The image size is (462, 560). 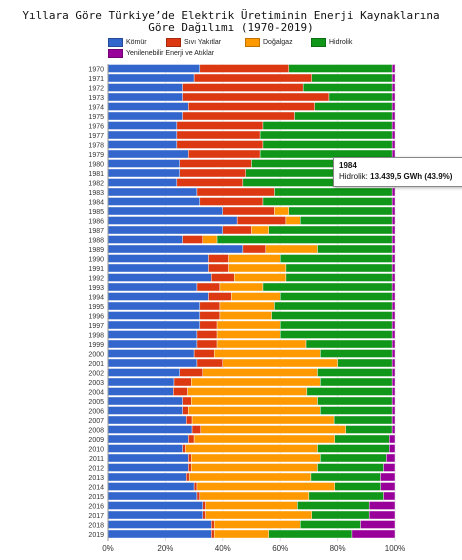 I want to click on legend-item: Yenilenebilir Enerji ve Atıklar, so click(x=161, y=53).